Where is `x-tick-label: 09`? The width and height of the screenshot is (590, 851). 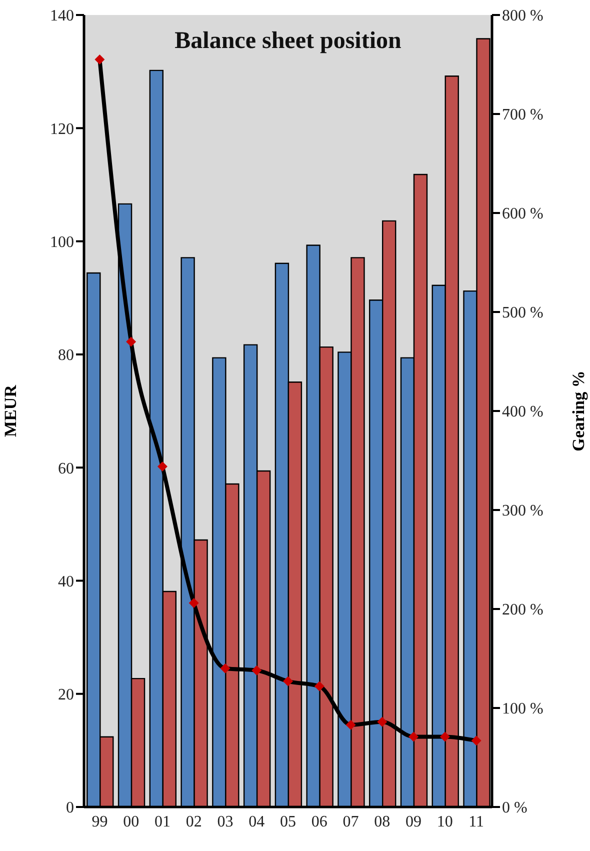
x-tick-label: 09 is located at coordinates (414, 821).